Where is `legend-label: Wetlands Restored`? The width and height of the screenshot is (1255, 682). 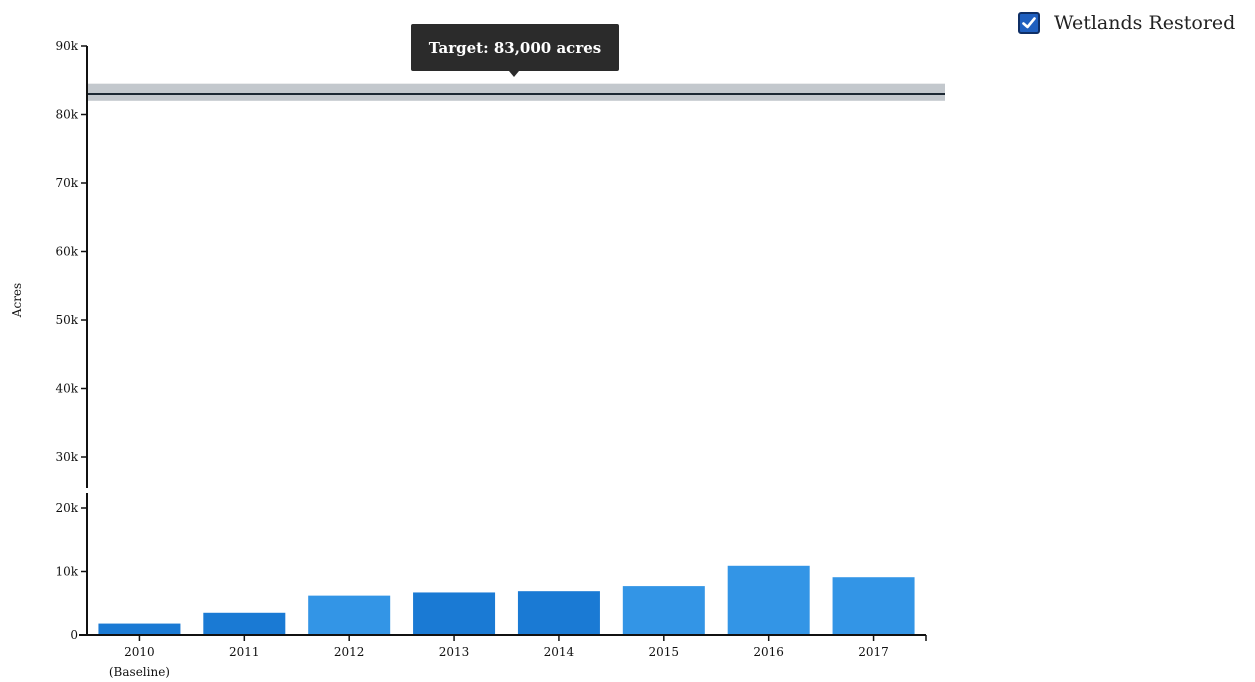 legend-label: Wetlands Restored is located at coordinates (1145, 23).